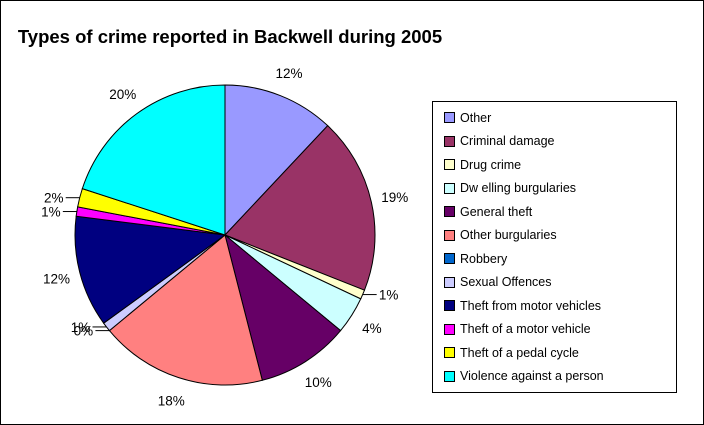 The height and width of the screenshot is (425, 704). What do you see at coordinates (491, 164) in the screenshot?
I see `legend-label: Drug crime` at bounding box center [491, 164].